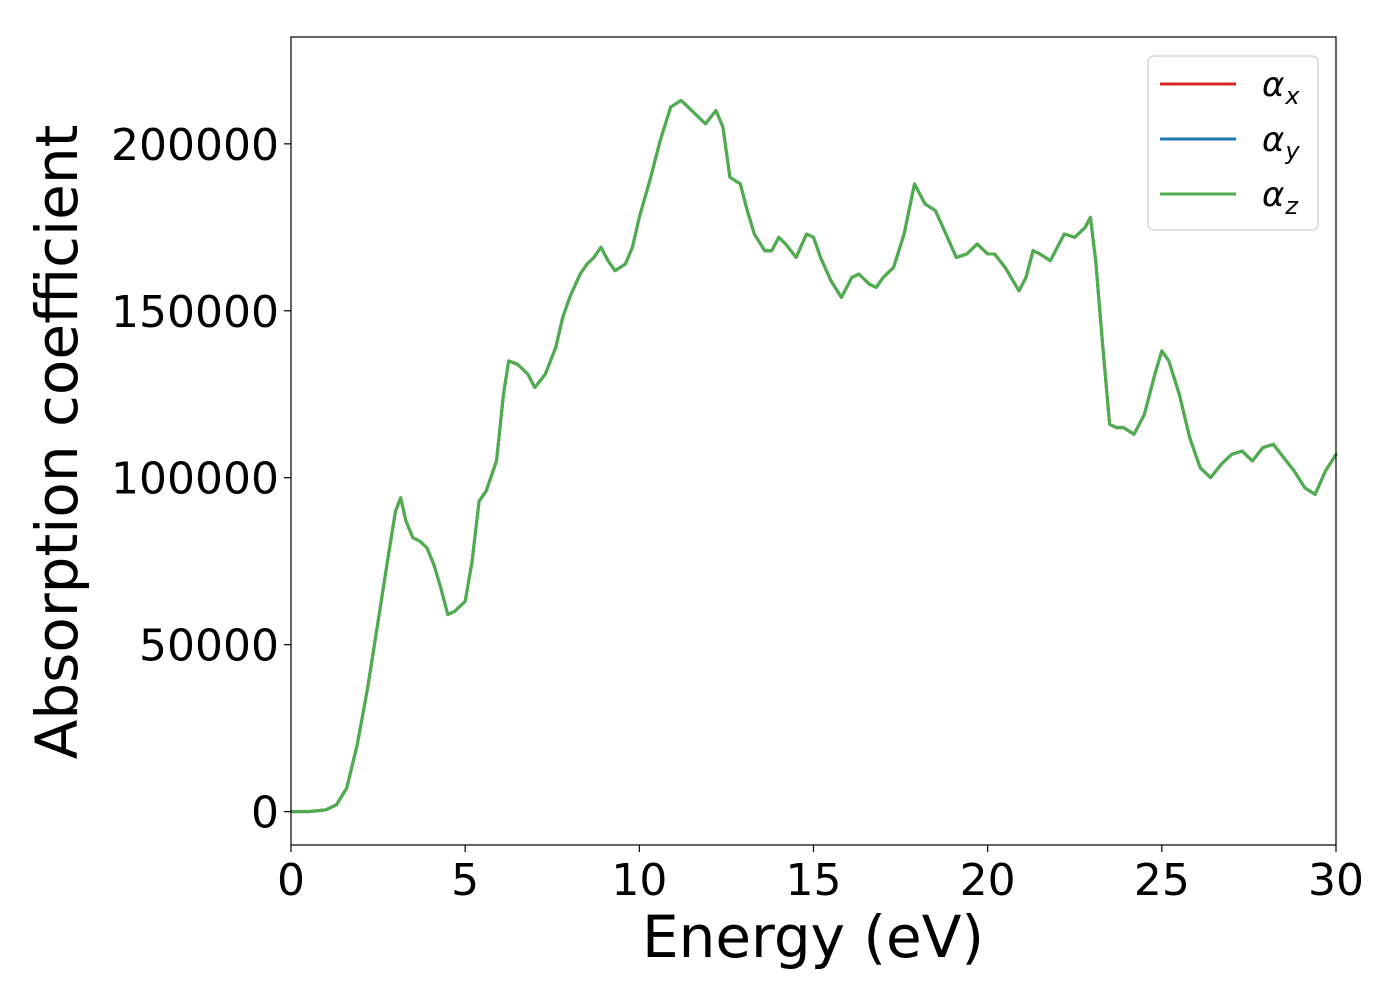 The image size is (1400, 1005). What do you see at coordinates (195, 312) in the screenshot?
I see `y-tick-label: 150000` at bounding box center [195, 312].